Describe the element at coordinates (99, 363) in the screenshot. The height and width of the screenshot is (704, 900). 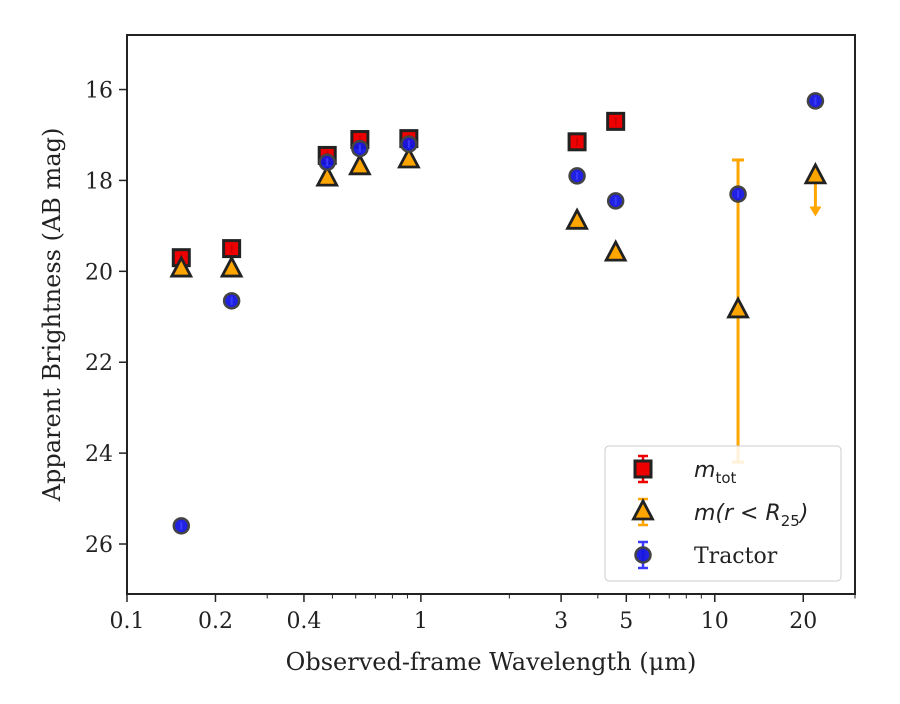
I see `y-tick-label-3: 22` at that location.